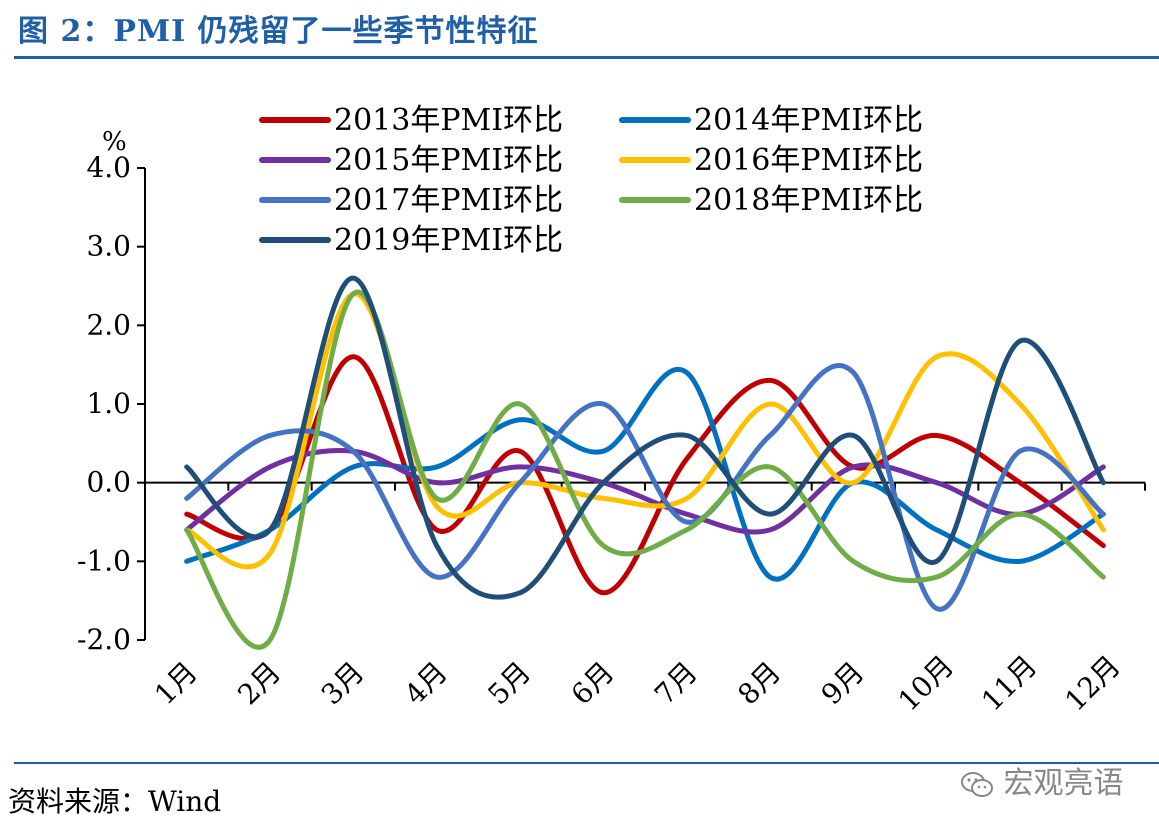 The height and width of the screenshot is (829, 1159). Describe the element at coordinates (1092, 683) in the screenshot. I see `x-tick-label: 12月` at that location.